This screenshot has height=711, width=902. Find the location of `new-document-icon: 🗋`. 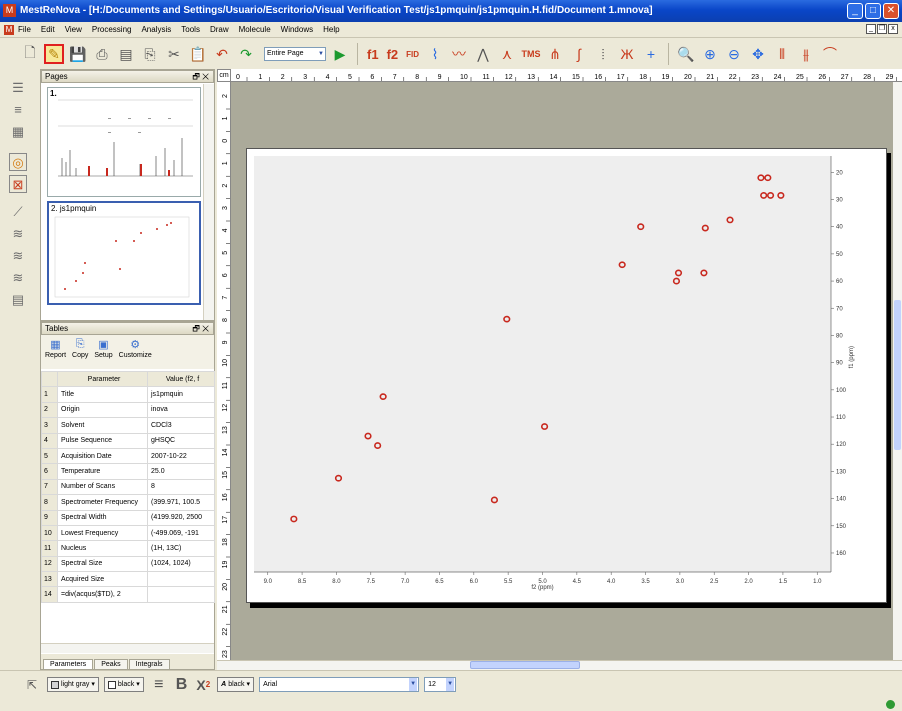

new-document-icon: 🗋 is located at coordinates (30, 52).